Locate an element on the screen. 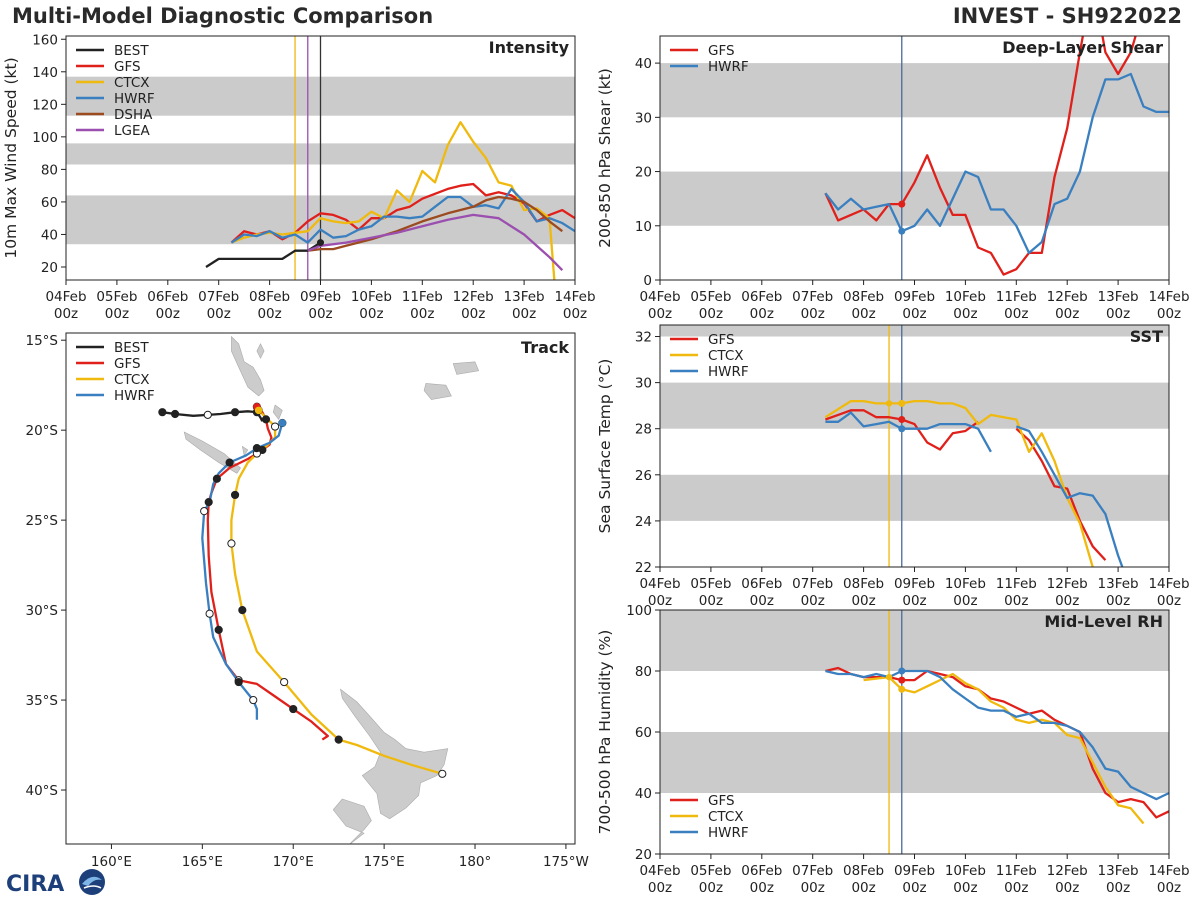 This screenshot has height=900, width=1200. series-line-lgea is located at coordinates (435, 242).